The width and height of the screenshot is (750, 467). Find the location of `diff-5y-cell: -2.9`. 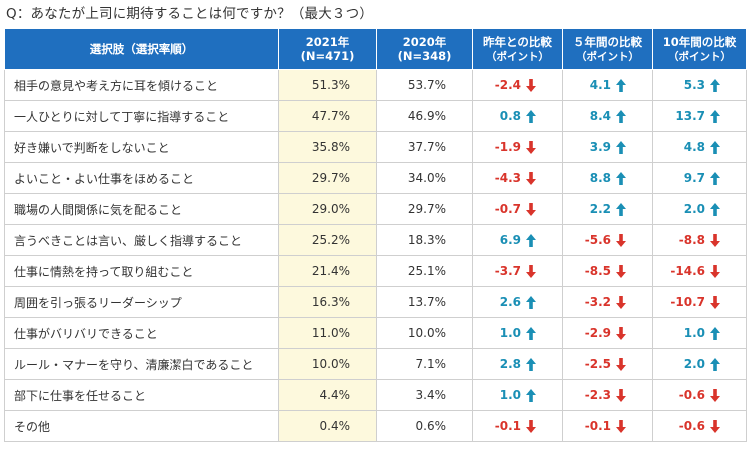

diff-5y-cell: -2.9 is located at coordinates (607, 333).